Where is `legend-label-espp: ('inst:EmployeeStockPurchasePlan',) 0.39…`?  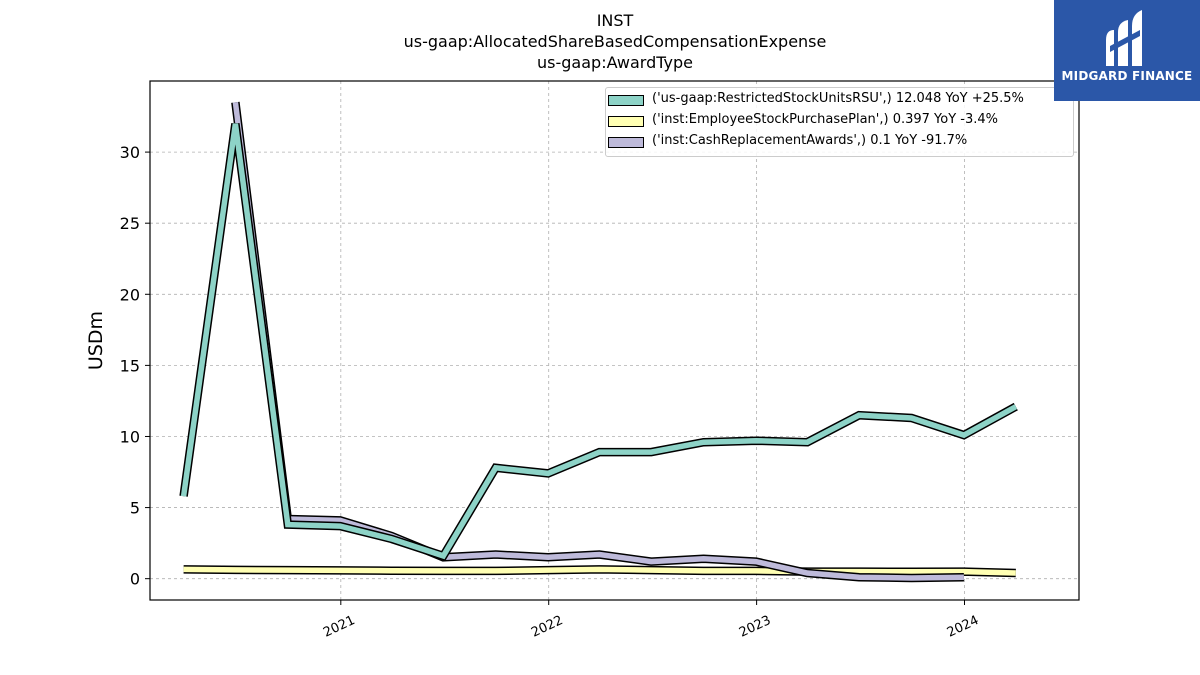
legend-label-espp: ('inst:EmployeeStockPurchasePlan',) 0.39… is located at coordinates (825, 119).